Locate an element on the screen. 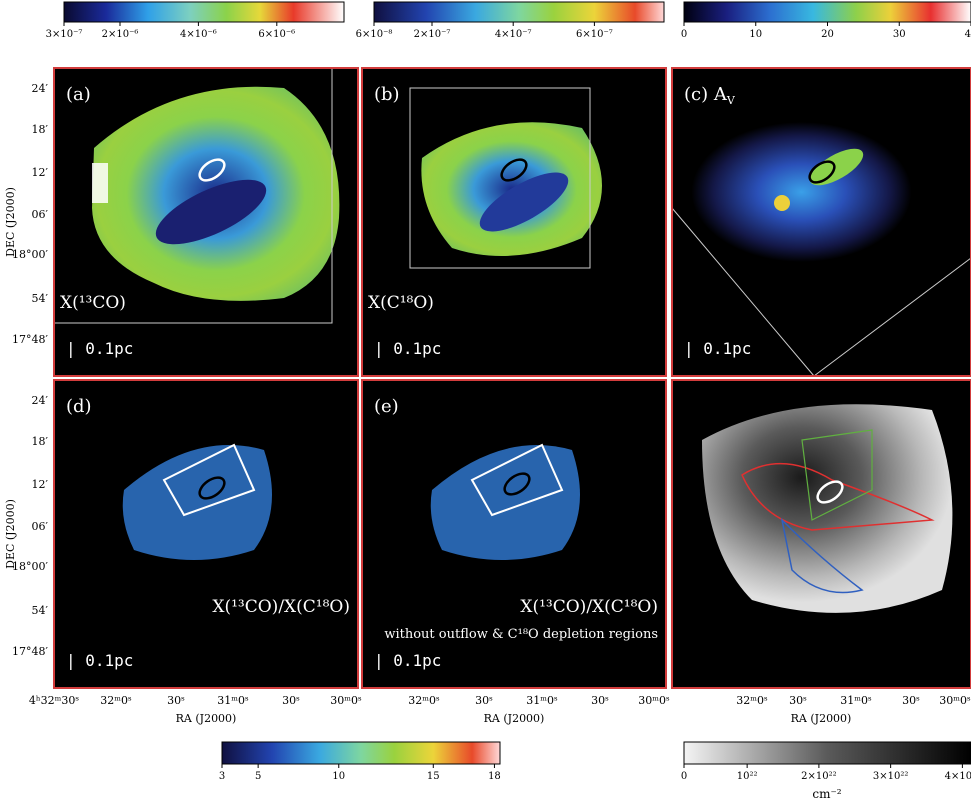  outflow-red is located at coordinates (838, 496).